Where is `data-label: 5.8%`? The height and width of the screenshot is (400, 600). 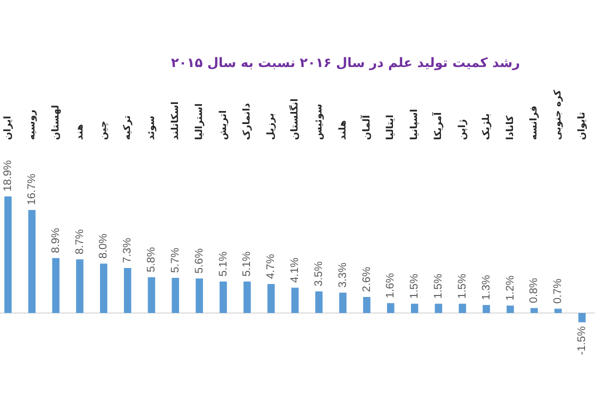
data-label: 5.8% is located at coordinates (152, 259).